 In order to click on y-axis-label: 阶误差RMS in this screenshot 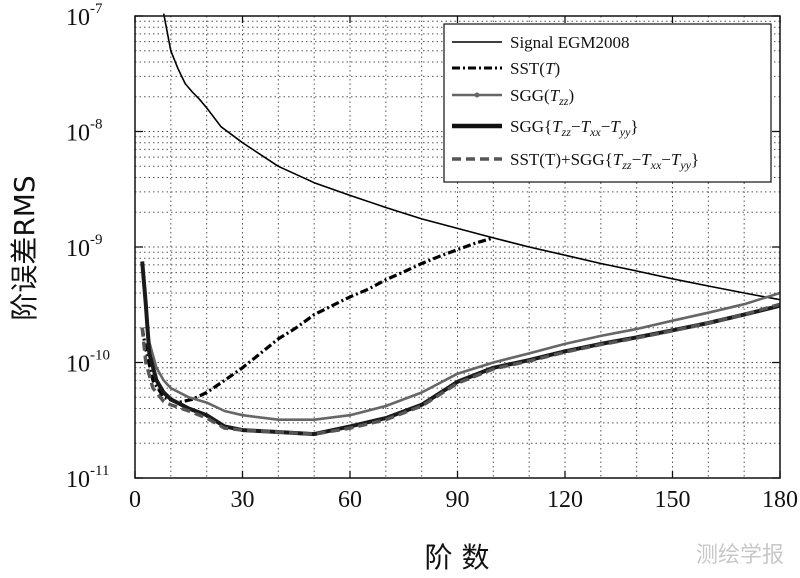, I will do `click(24, 247)`.